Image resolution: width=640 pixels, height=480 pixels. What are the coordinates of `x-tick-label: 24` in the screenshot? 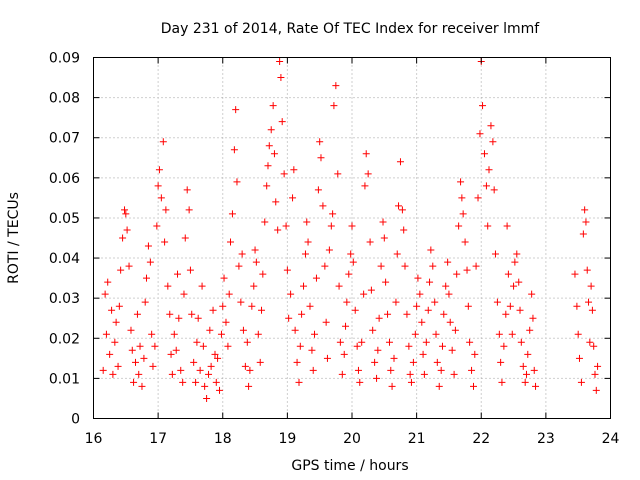 It's located at (611, 439).